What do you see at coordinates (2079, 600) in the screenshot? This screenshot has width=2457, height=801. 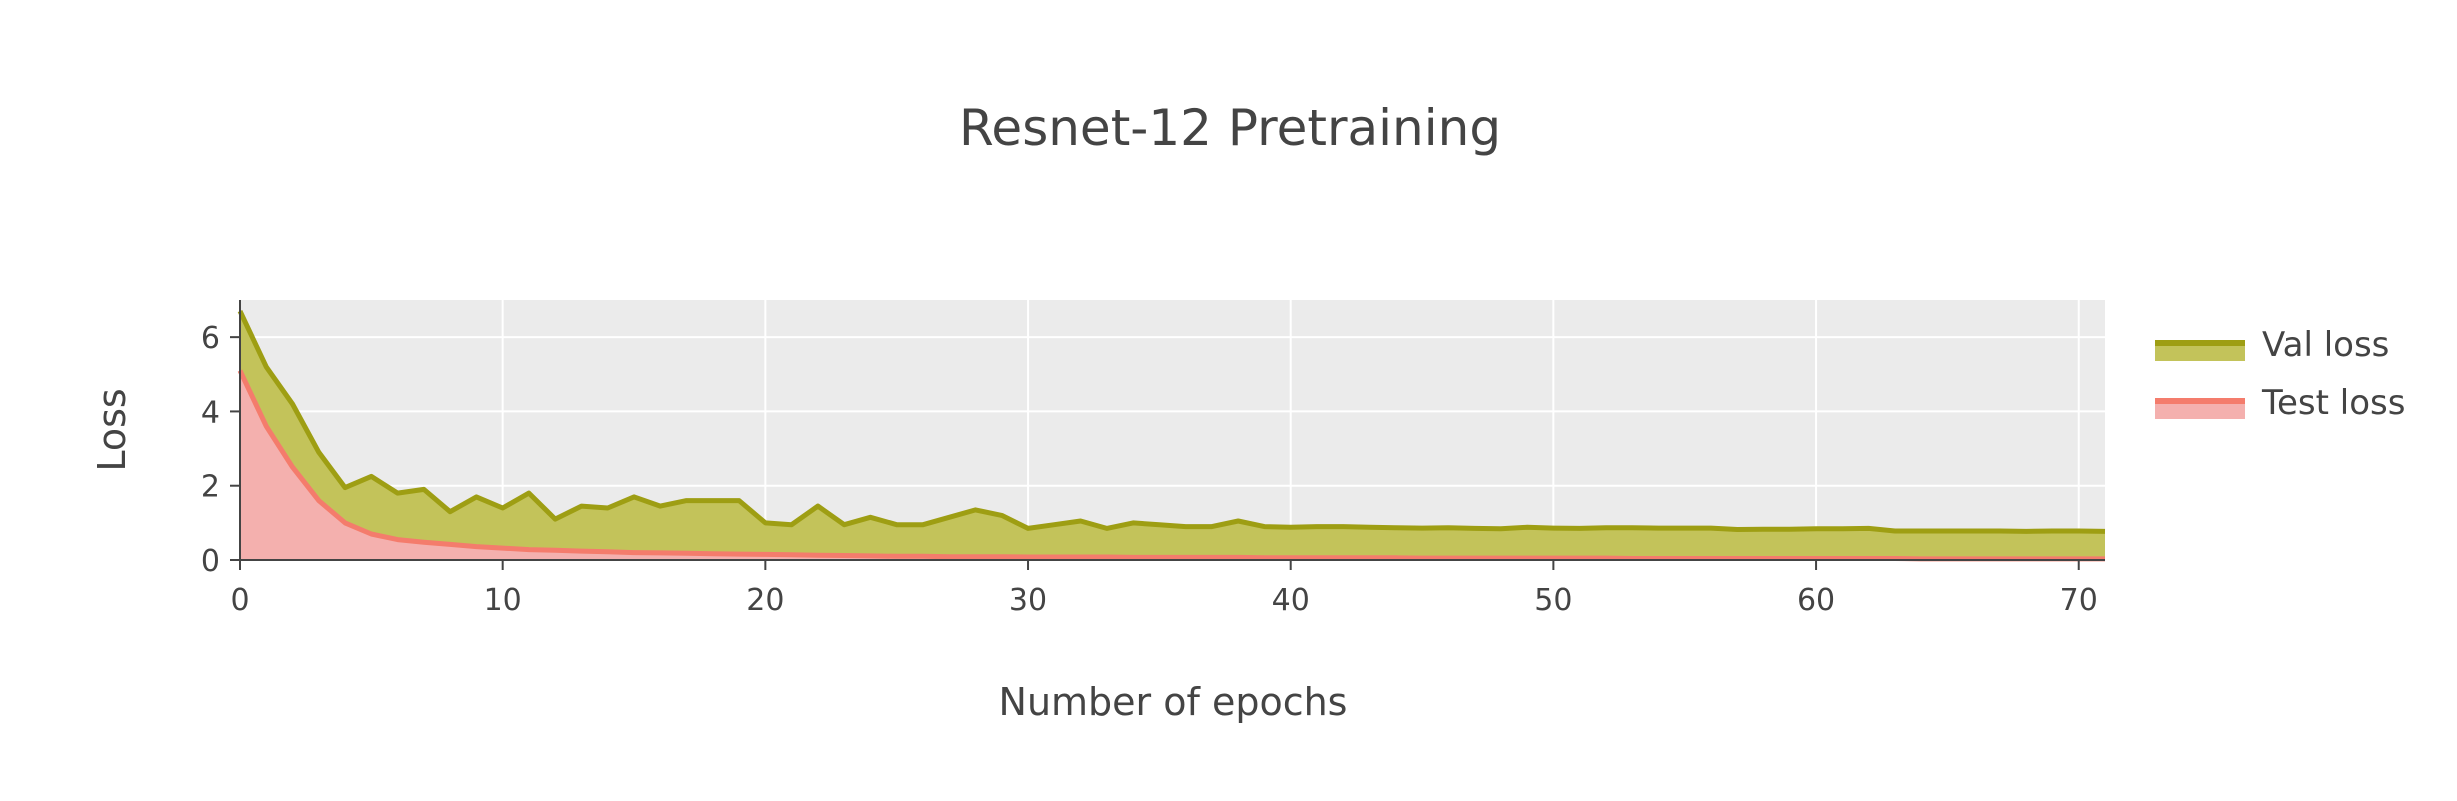 I see `x-tick-label: 70` at bounding box center [2079, 600].